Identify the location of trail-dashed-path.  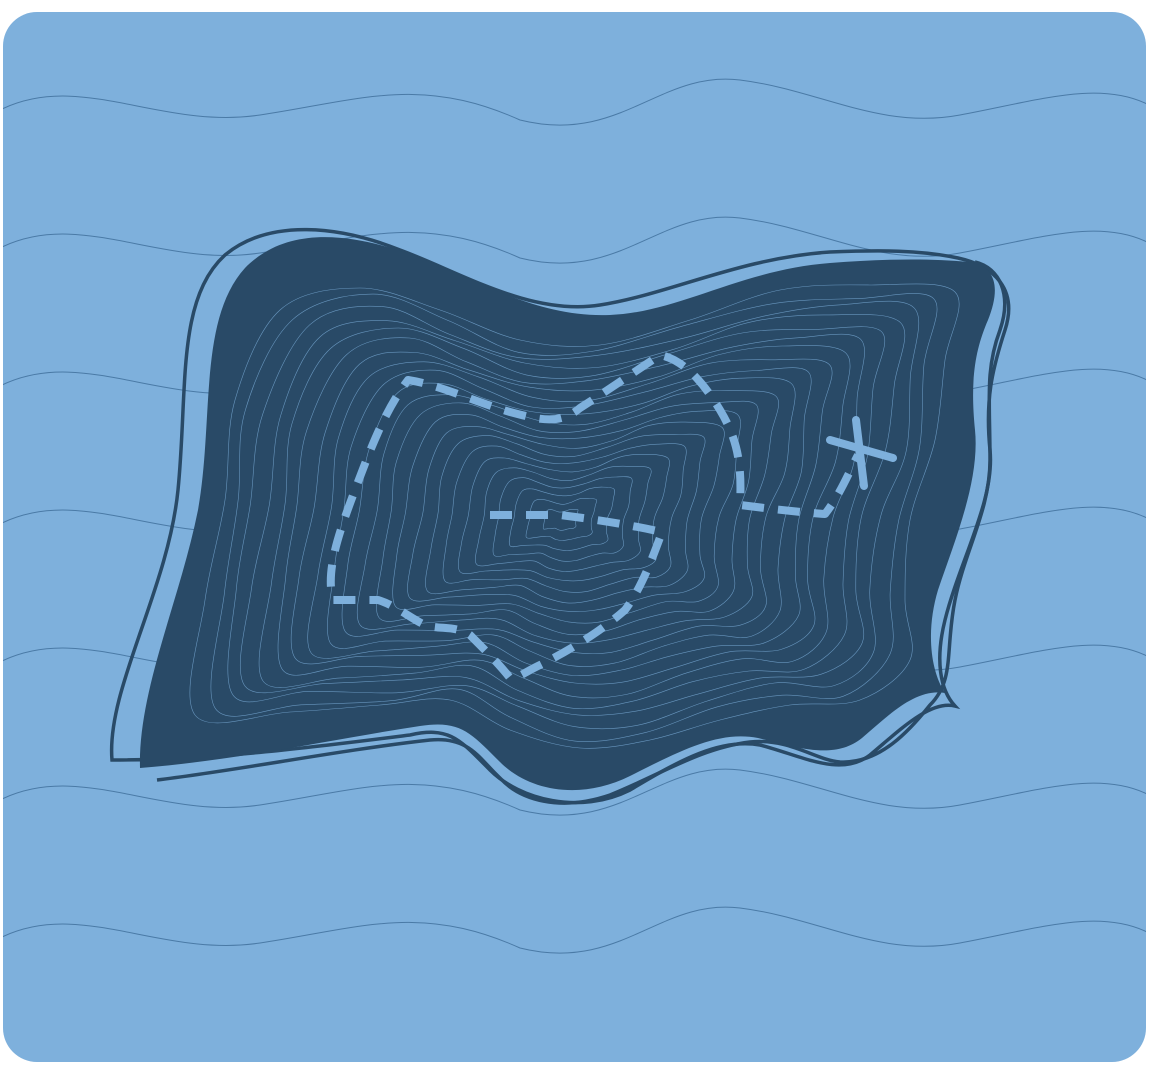
(594, 517).